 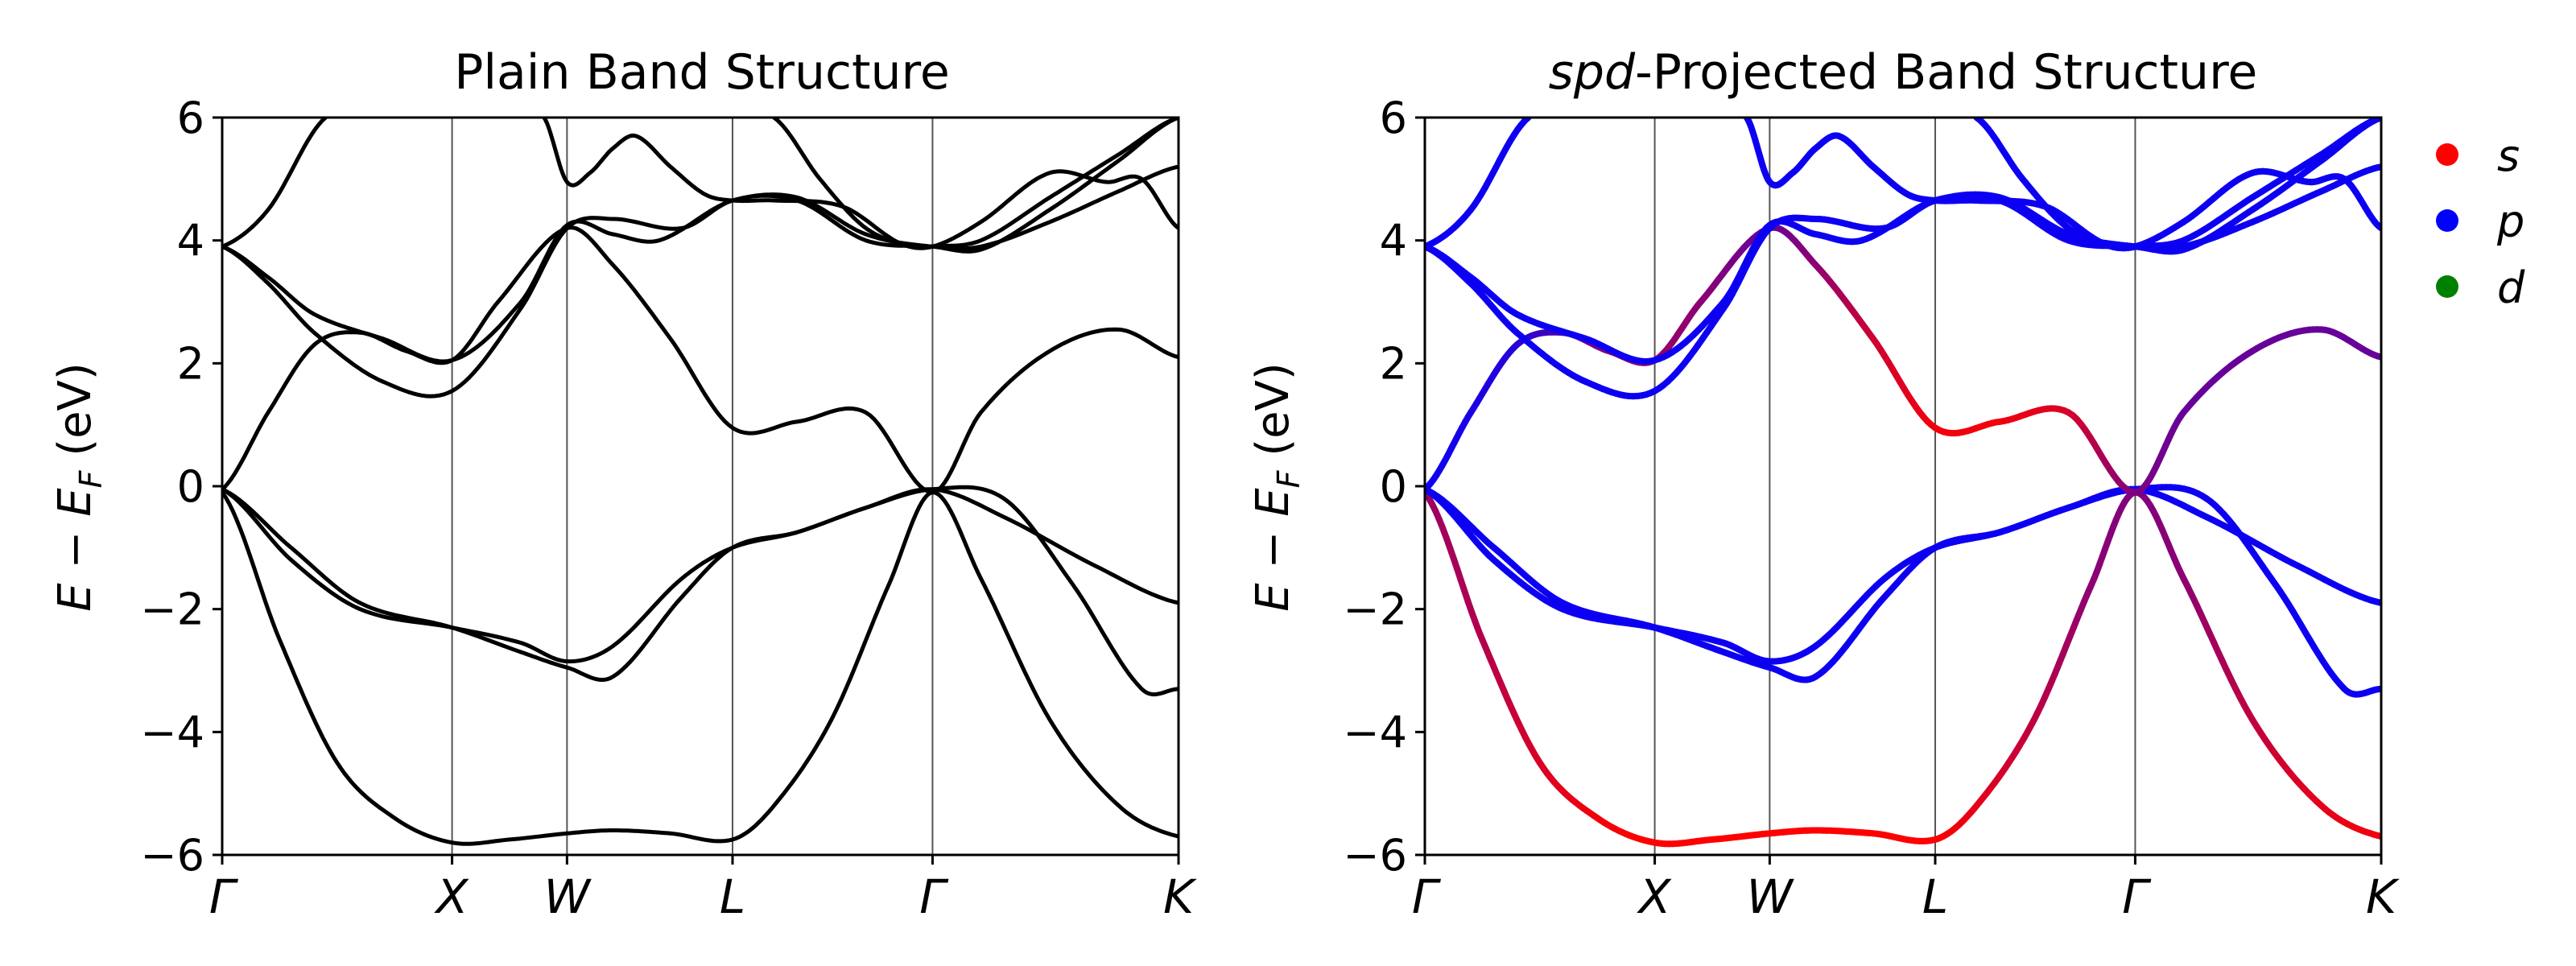 I want to click on spd-title-italic: spd, so click(x=1592, y=72).